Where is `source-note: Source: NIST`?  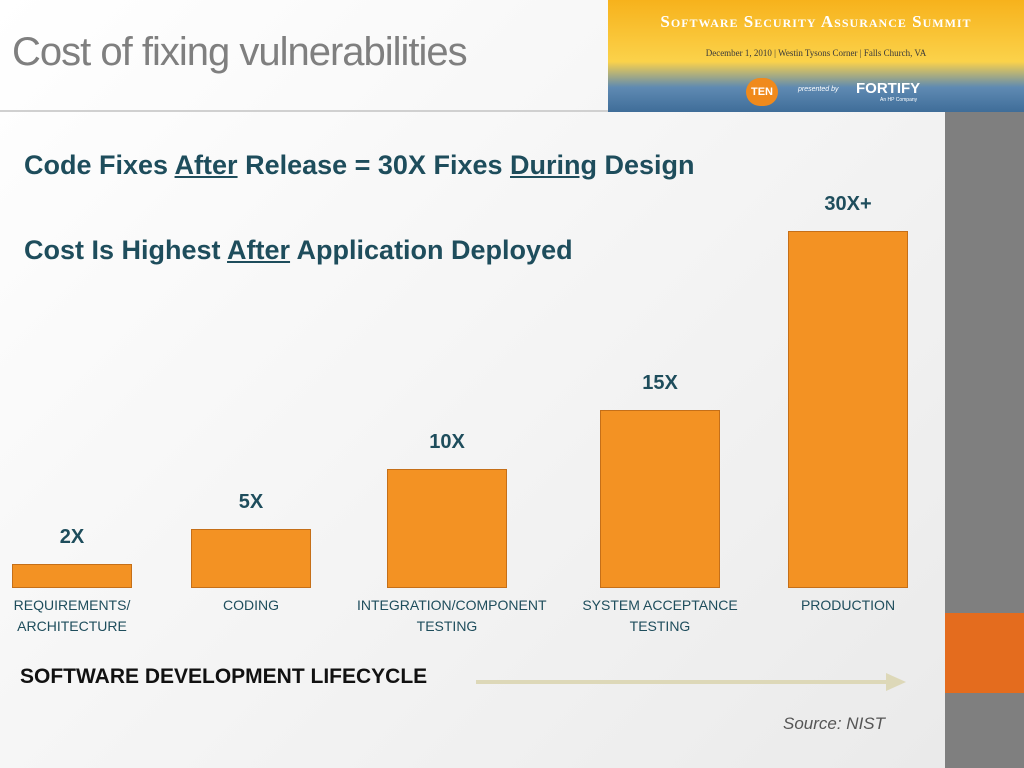 source-note: Source: NIST is located at coordinates (834, 723).